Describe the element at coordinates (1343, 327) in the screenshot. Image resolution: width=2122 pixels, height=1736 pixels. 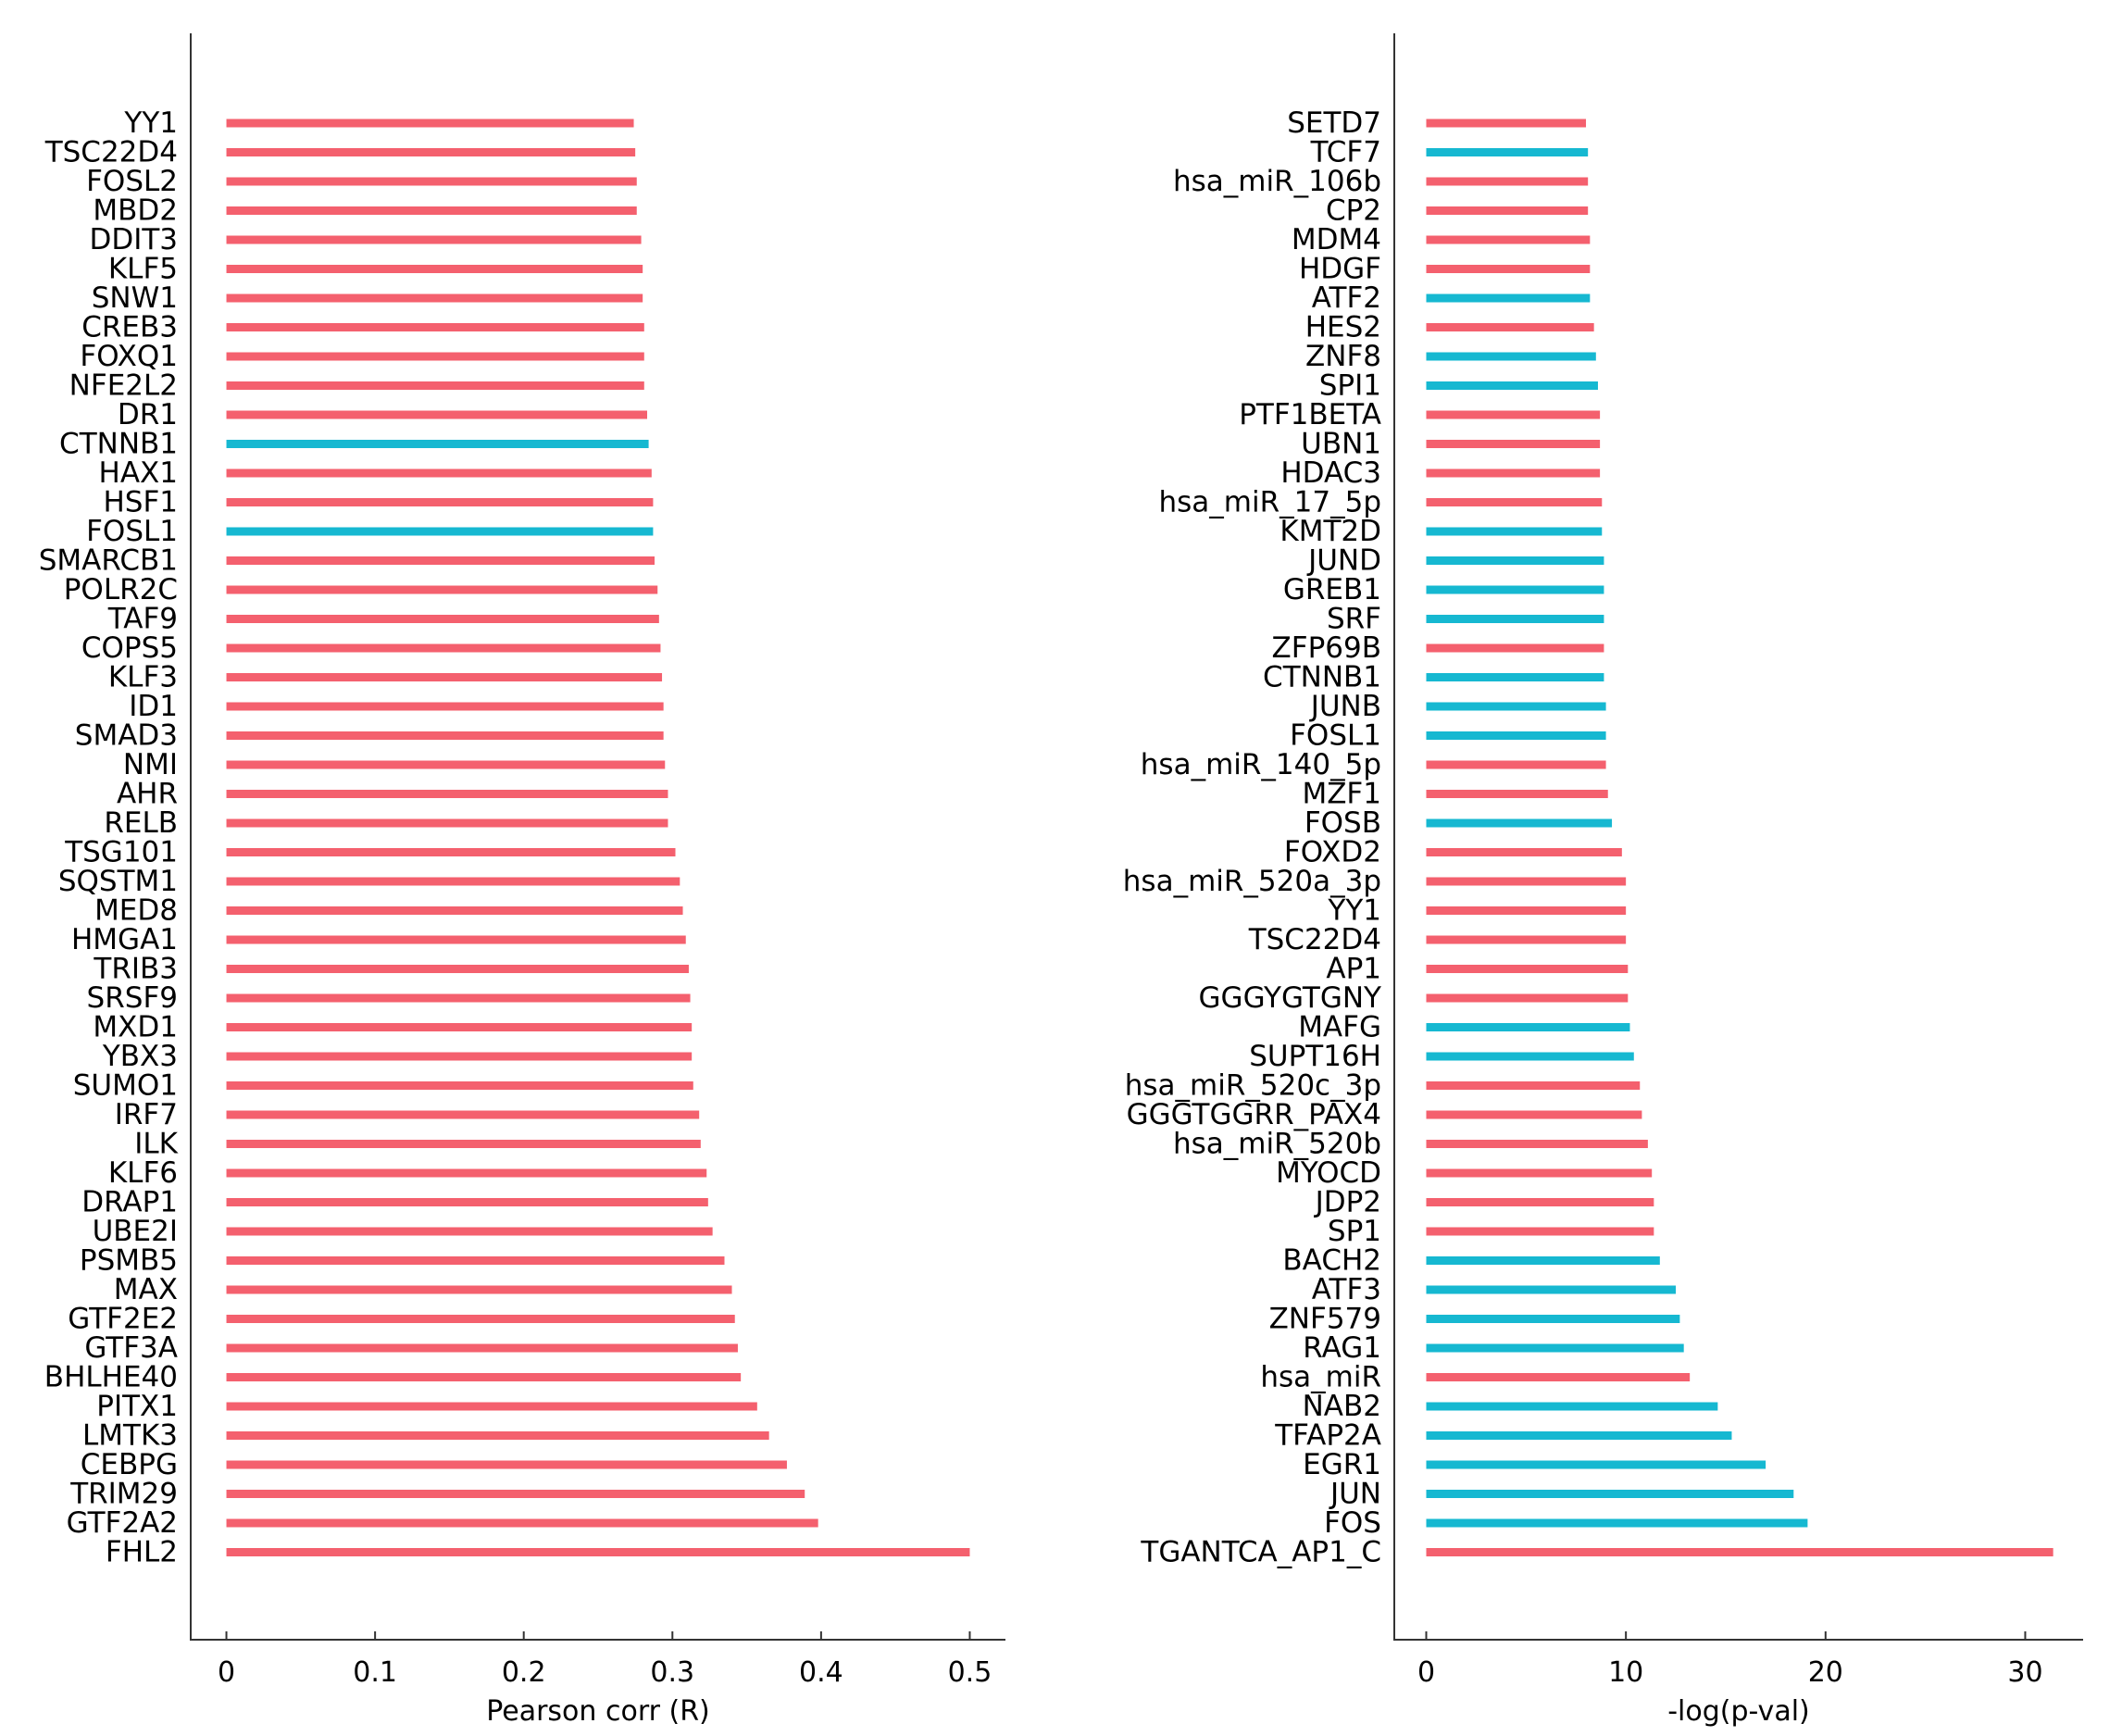
I see `category-label: HES2` at that location.